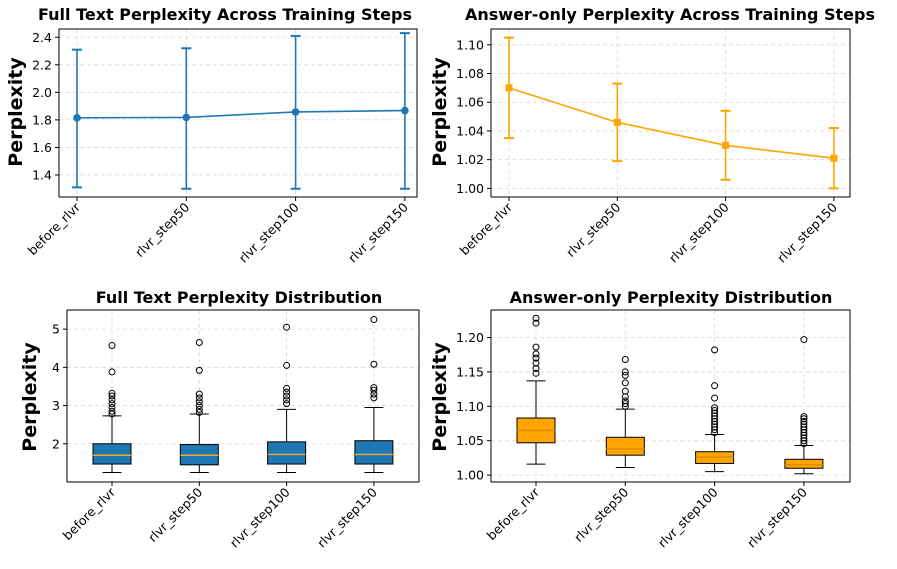  I want to click on y-tick-label: 2.2, so click(42, 64).